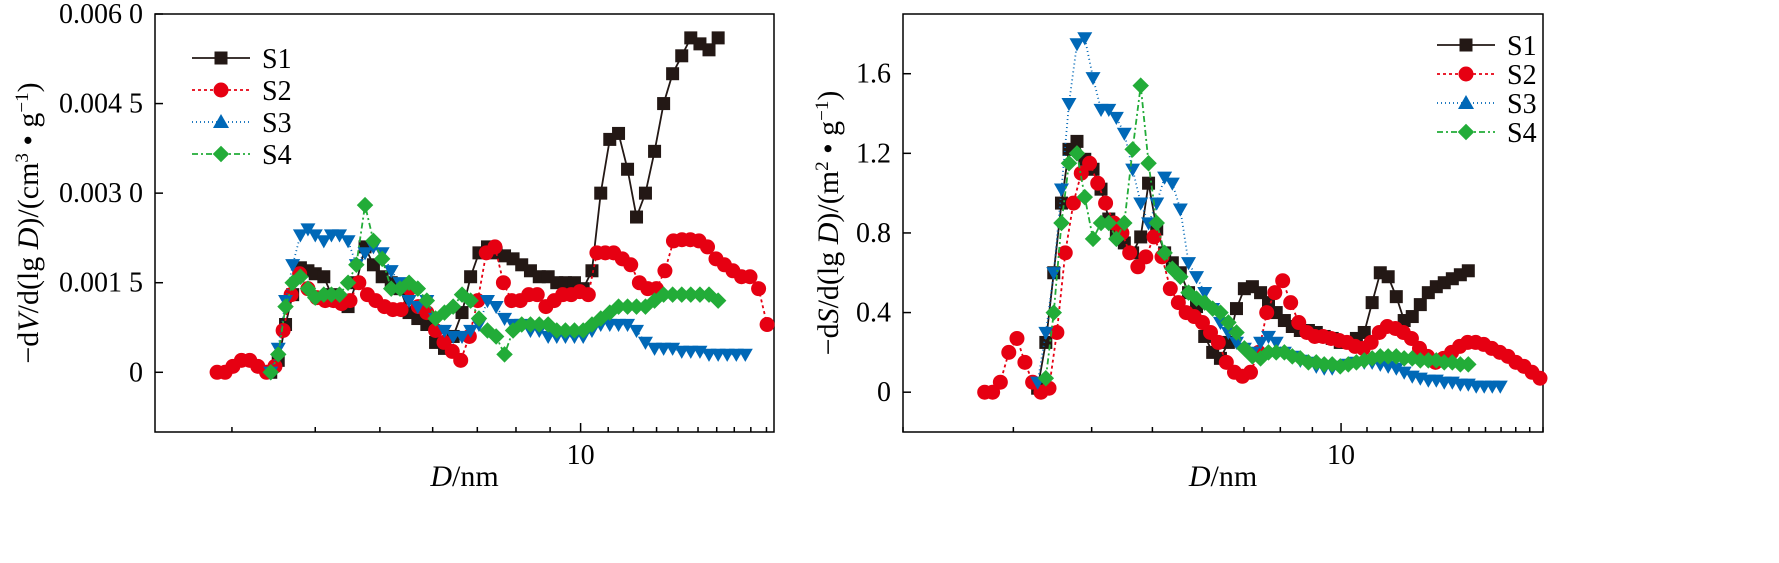 Image resolution: width=1779 pixels, height=563 pixels. Describe the element at coordinates (1522, 133) in the screenshot. I see `legend-label: S4` at that location.